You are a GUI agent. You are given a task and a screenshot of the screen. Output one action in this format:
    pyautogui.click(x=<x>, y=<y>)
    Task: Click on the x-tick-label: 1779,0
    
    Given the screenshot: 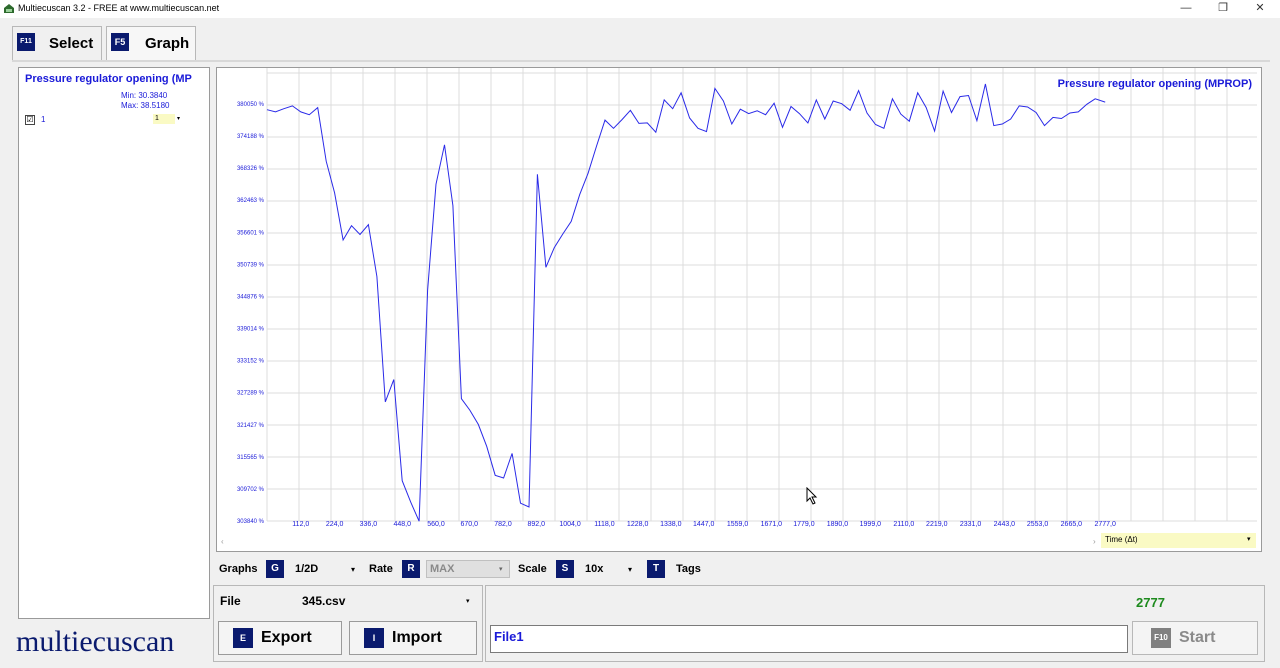 What is the action you would take?
    pyautogui.click(x=804, y=524)
    